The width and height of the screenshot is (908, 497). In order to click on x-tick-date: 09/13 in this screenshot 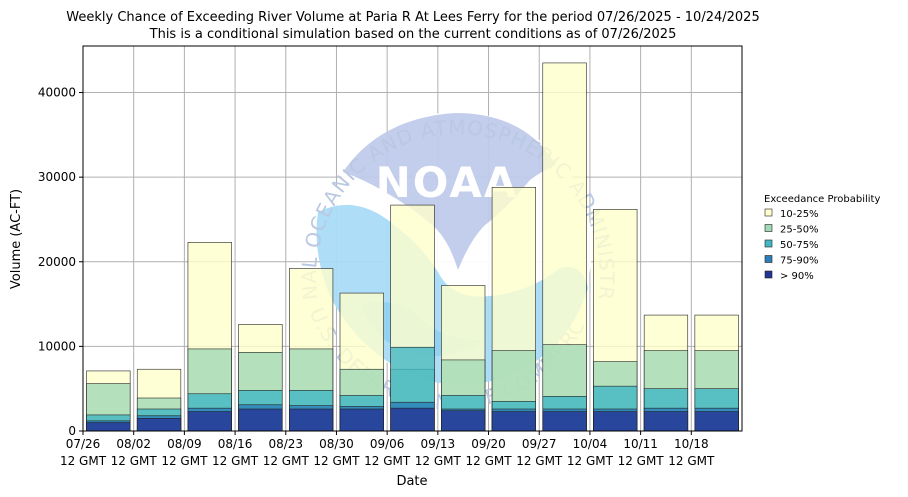, I will do `click(438, 444)`.